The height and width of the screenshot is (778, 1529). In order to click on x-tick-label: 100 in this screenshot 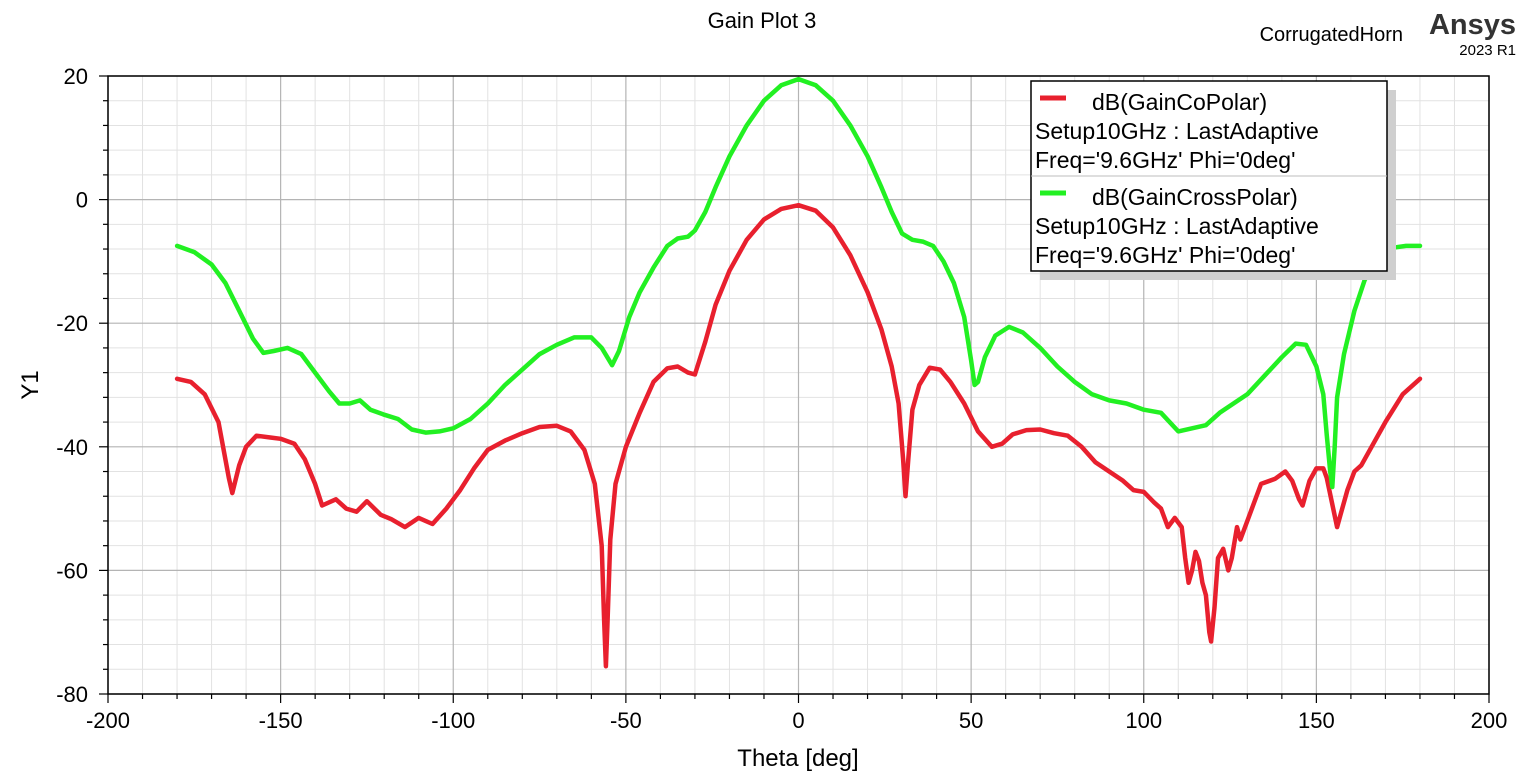, I will do `click(1143, 720)`.